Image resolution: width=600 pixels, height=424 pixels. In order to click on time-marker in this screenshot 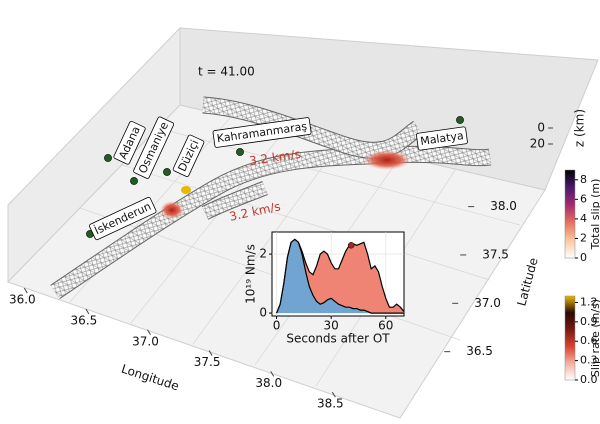, I will do `click(351, 245)`.